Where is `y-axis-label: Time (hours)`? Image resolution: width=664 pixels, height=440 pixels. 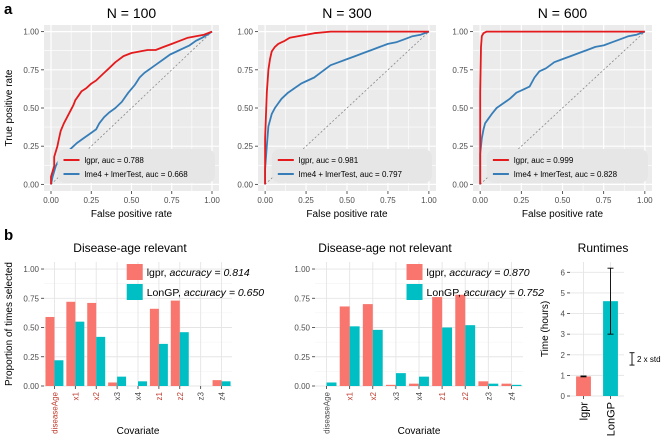
y-axis-label: Time (hours) is located at coordinates (545, 329).